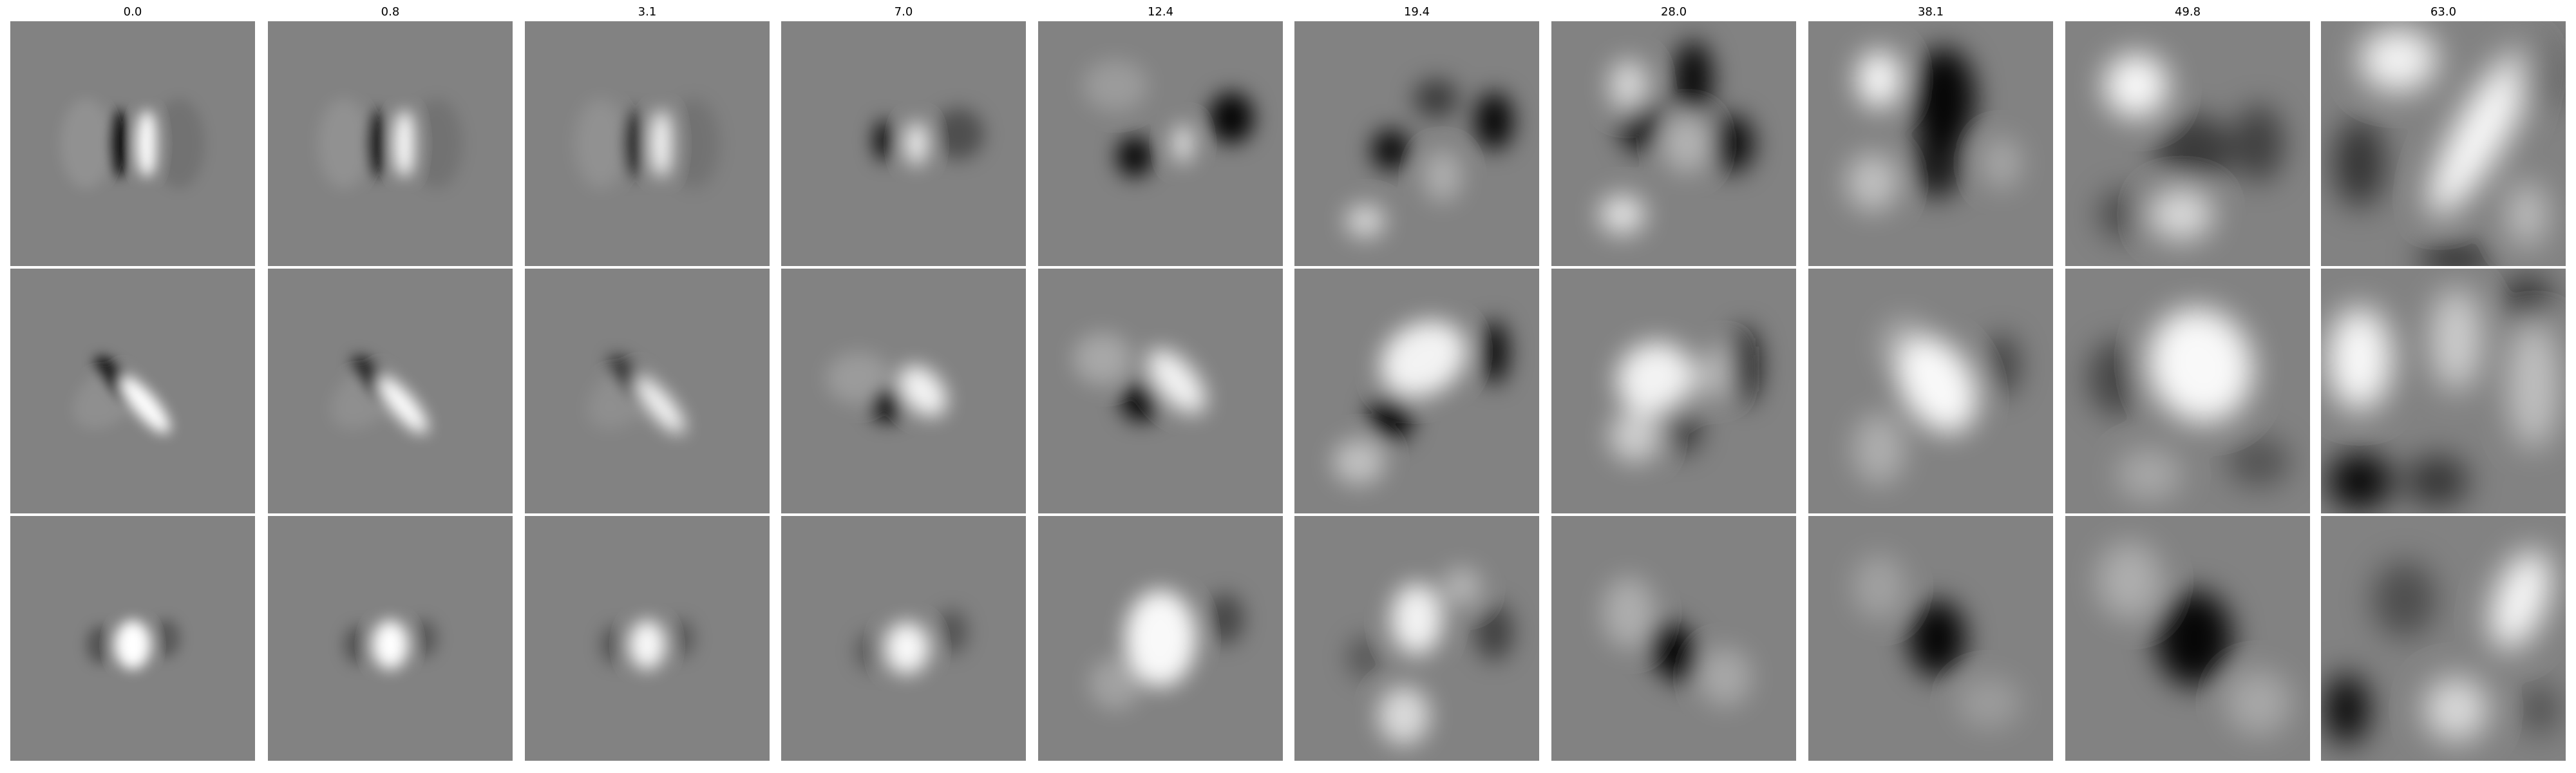 The image size is (2576, 773). Describe the element at coordinates (1416, 12) in the screenshot. I see `column-title: 19.4` at that location.